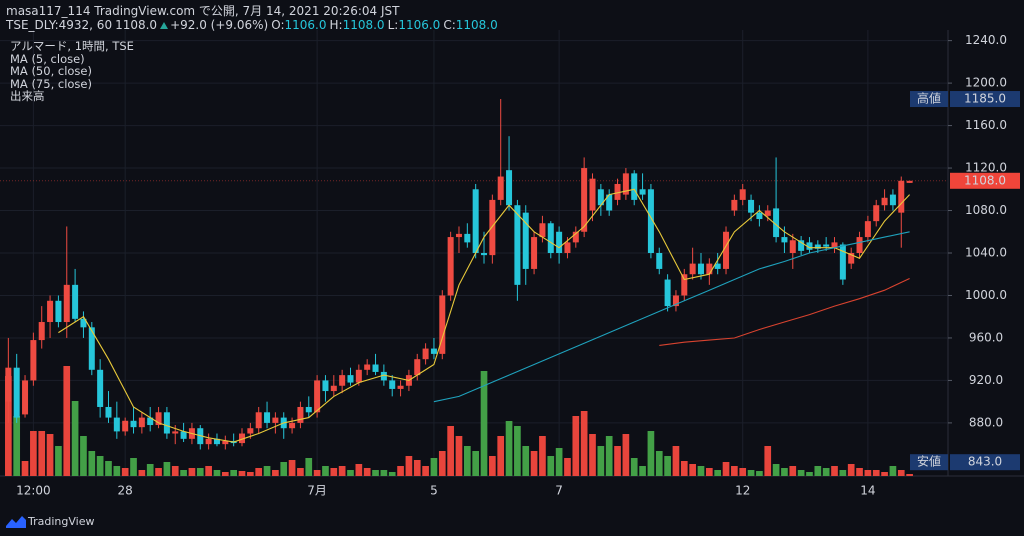 This screenshot has height=536, width=1024. What do you see at coordinates (125, 491) in the screenshot?
I see `x-tick-label: 28` at bounding box center [125, 491].